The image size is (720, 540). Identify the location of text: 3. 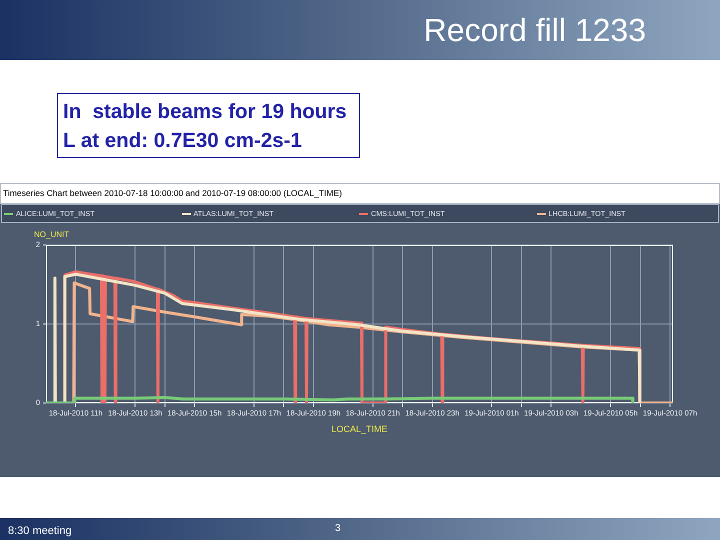
(338, 529).